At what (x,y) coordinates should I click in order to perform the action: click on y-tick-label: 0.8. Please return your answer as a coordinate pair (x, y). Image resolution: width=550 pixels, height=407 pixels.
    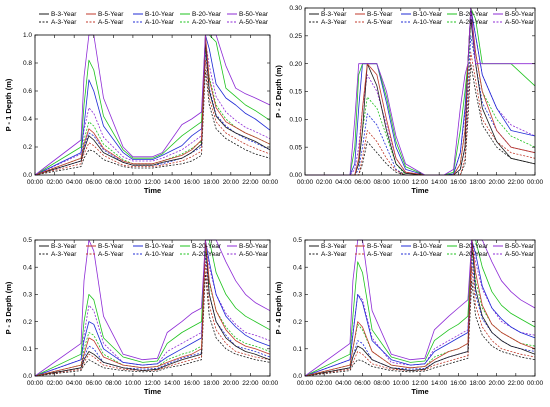
    Looking at the image, I should click on (27, 63).